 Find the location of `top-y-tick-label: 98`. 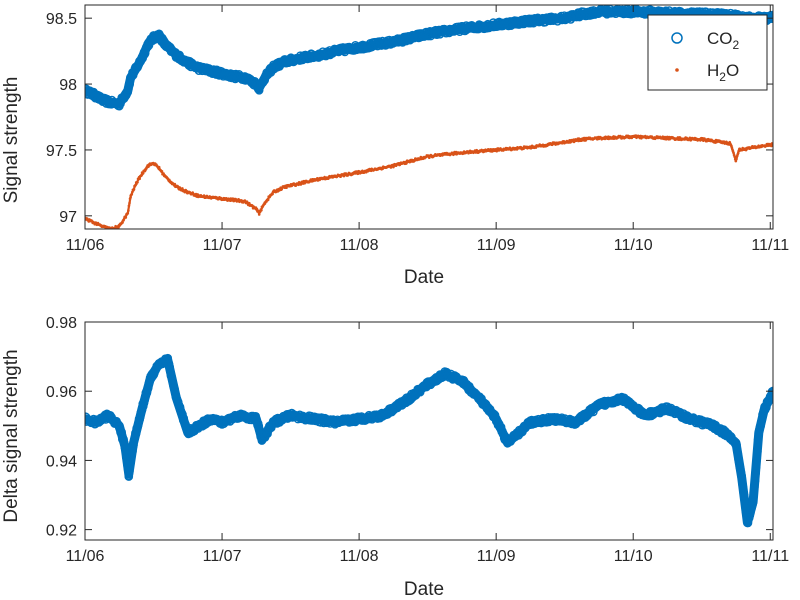

top-y-tick-label: 98 is located at coordinates (68, 85).